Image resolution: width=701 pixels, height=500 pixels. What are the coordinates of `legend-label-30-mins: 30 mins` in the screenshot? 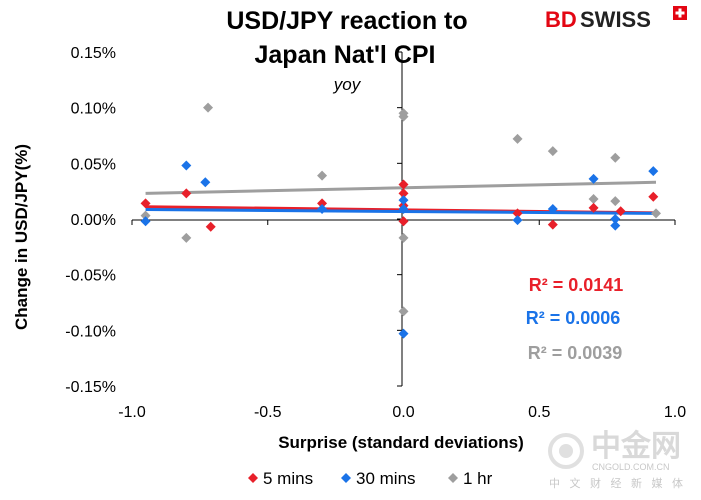 It's located at (386, 478).